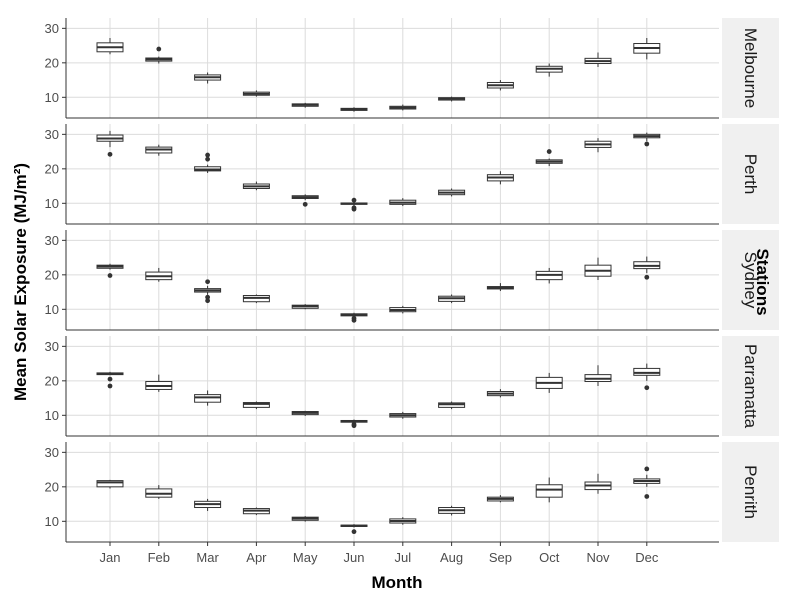  What do you see at coordinates (762, 281) in the screenshot?
I see `legend-title-stations: Stations` at bounding box center [762, 281].